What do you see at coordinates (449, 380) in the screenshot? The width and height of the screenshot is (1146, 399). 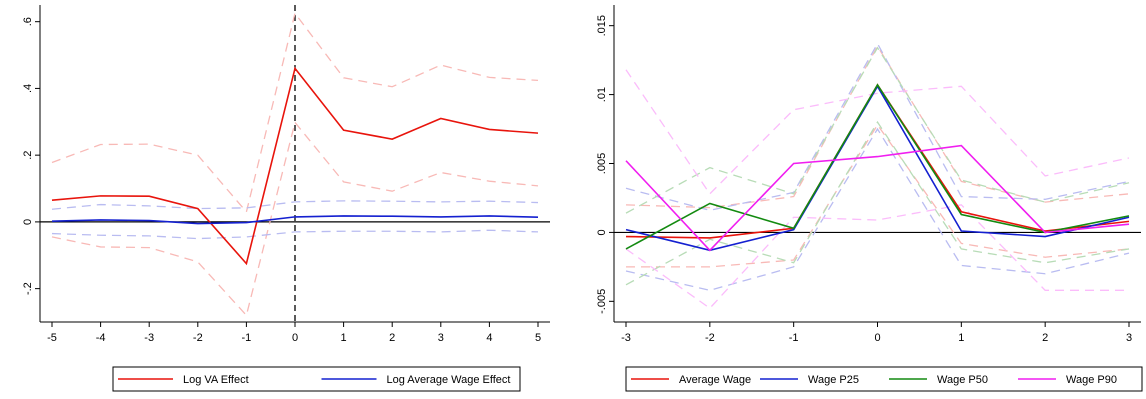 I see `legend-label-series-2: Log Average Wage Effect` at bounding box center [449, 380].